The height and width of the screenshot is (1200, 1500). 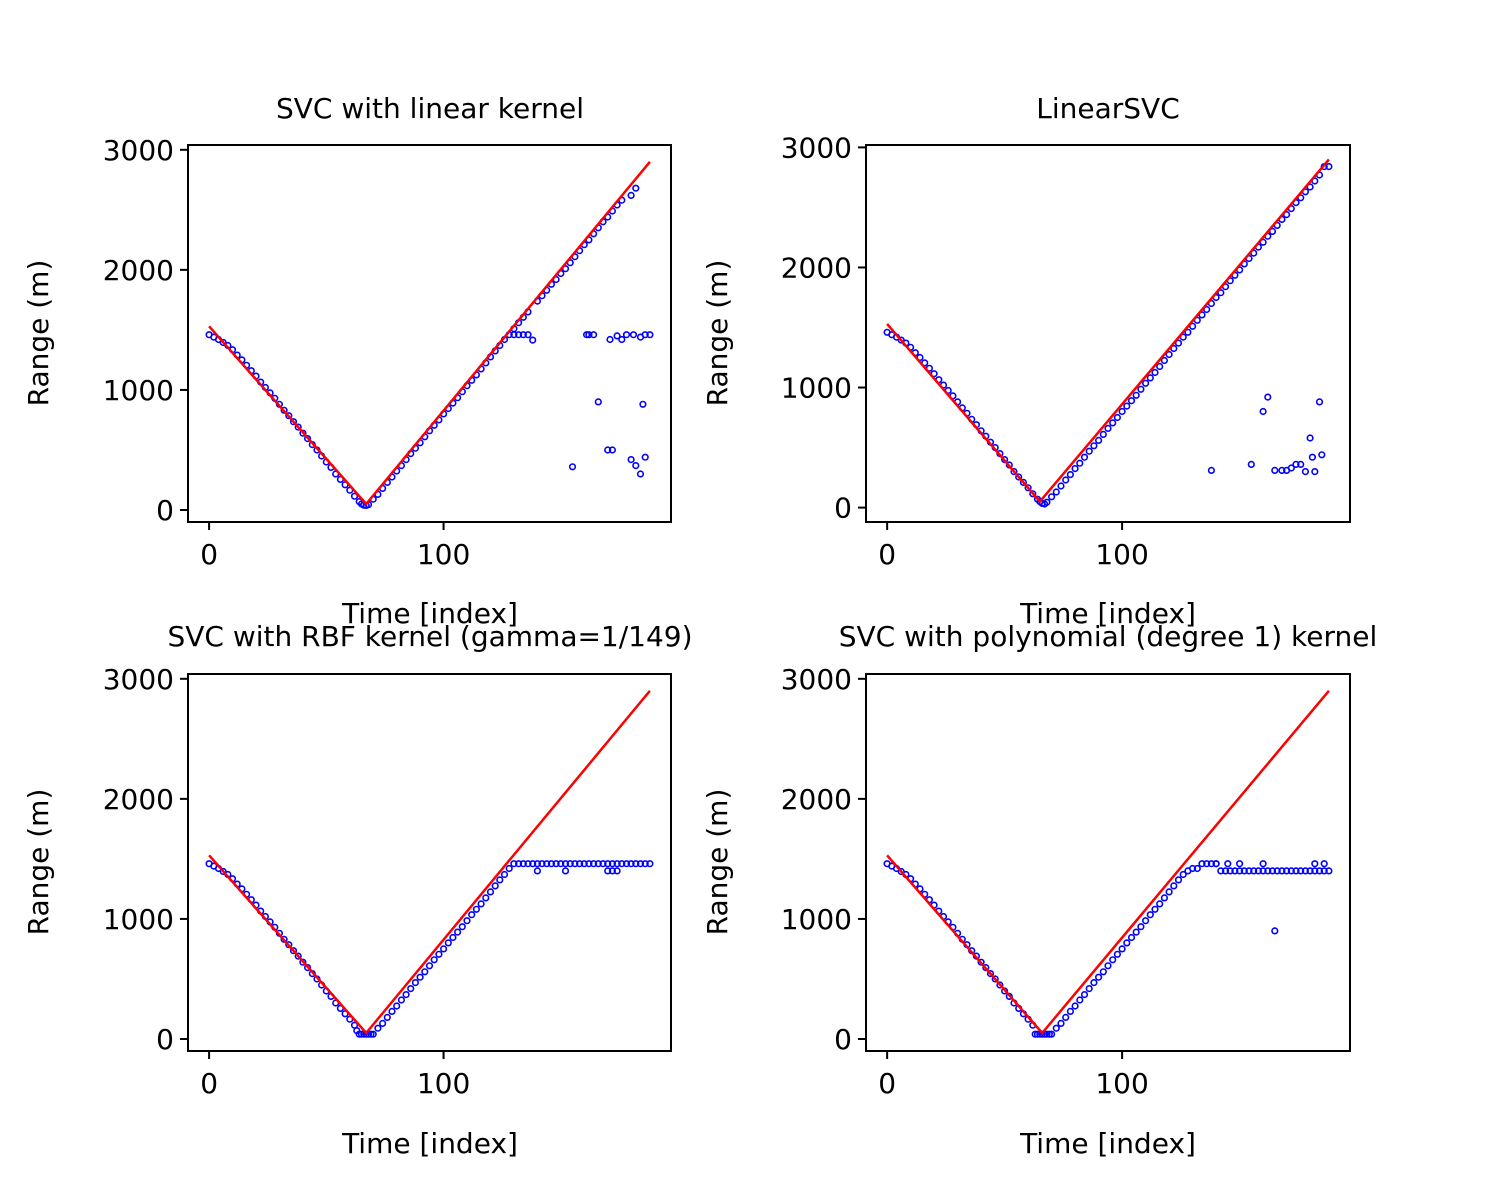 What do you see at coordinates (138, 150) in the screenshot?
I see `y-tick-label: 3000` at bounding box center [138, 150].